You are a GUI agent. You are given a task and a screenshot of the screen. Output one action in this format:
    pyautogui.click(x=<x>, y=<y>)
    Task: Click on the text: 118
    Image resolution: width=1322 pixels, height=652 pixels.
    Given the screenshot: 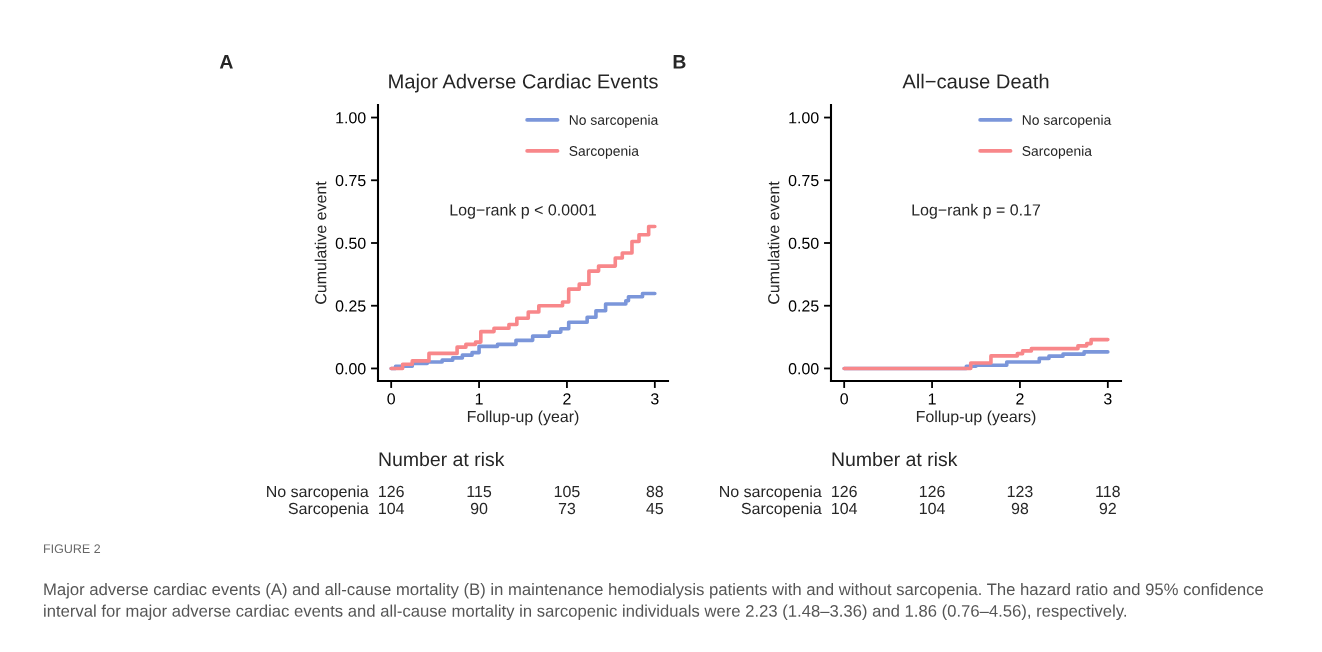 What is the action you would take?
    pyautogui.click(x=1108, y=491)
    